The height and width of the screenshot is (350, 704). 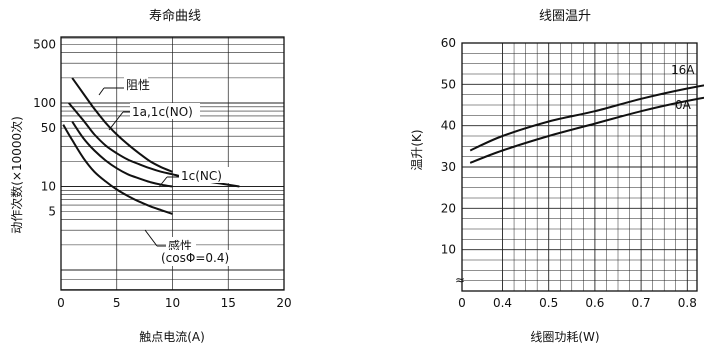 I want to click on annotation-no-contact: 1a,1c(NO), so click(x=162, y=112).